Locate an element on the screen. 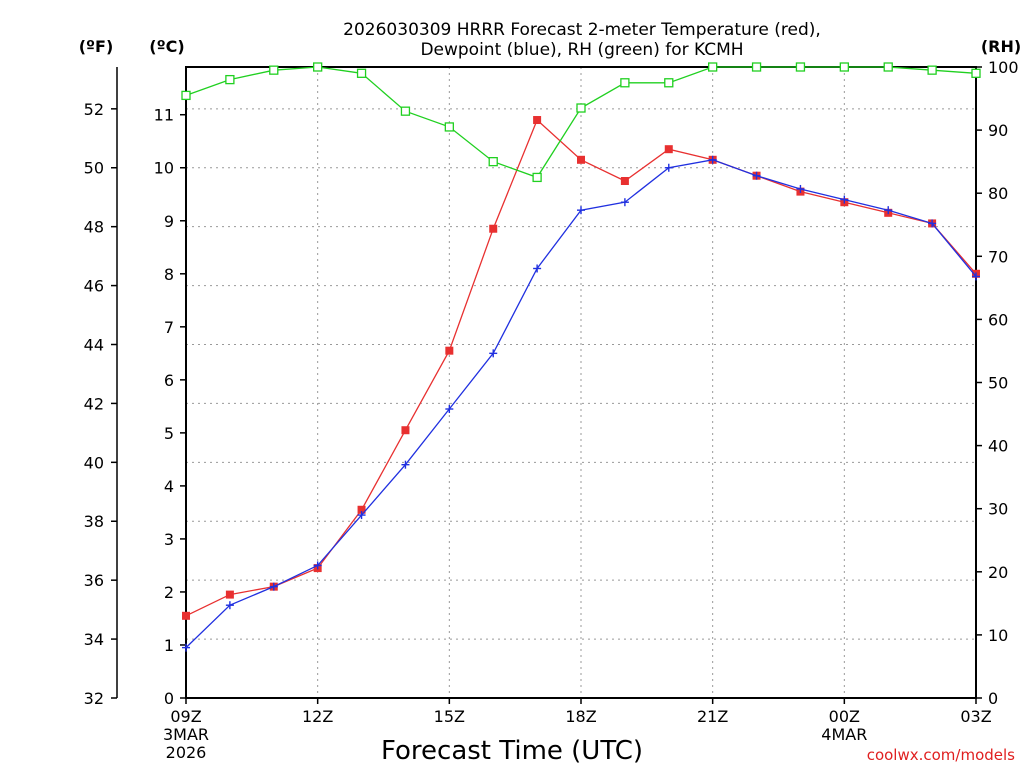 This screenshot has height=772, width=1024. fahrenheit-tick-label: 32 is located at coordinates (94, 698).